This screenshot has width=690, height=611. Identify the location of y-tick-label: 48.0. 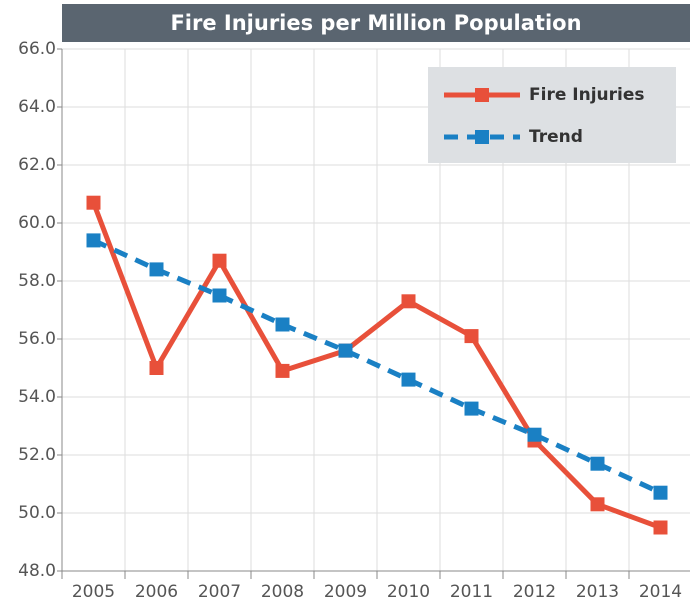
(37, 571).